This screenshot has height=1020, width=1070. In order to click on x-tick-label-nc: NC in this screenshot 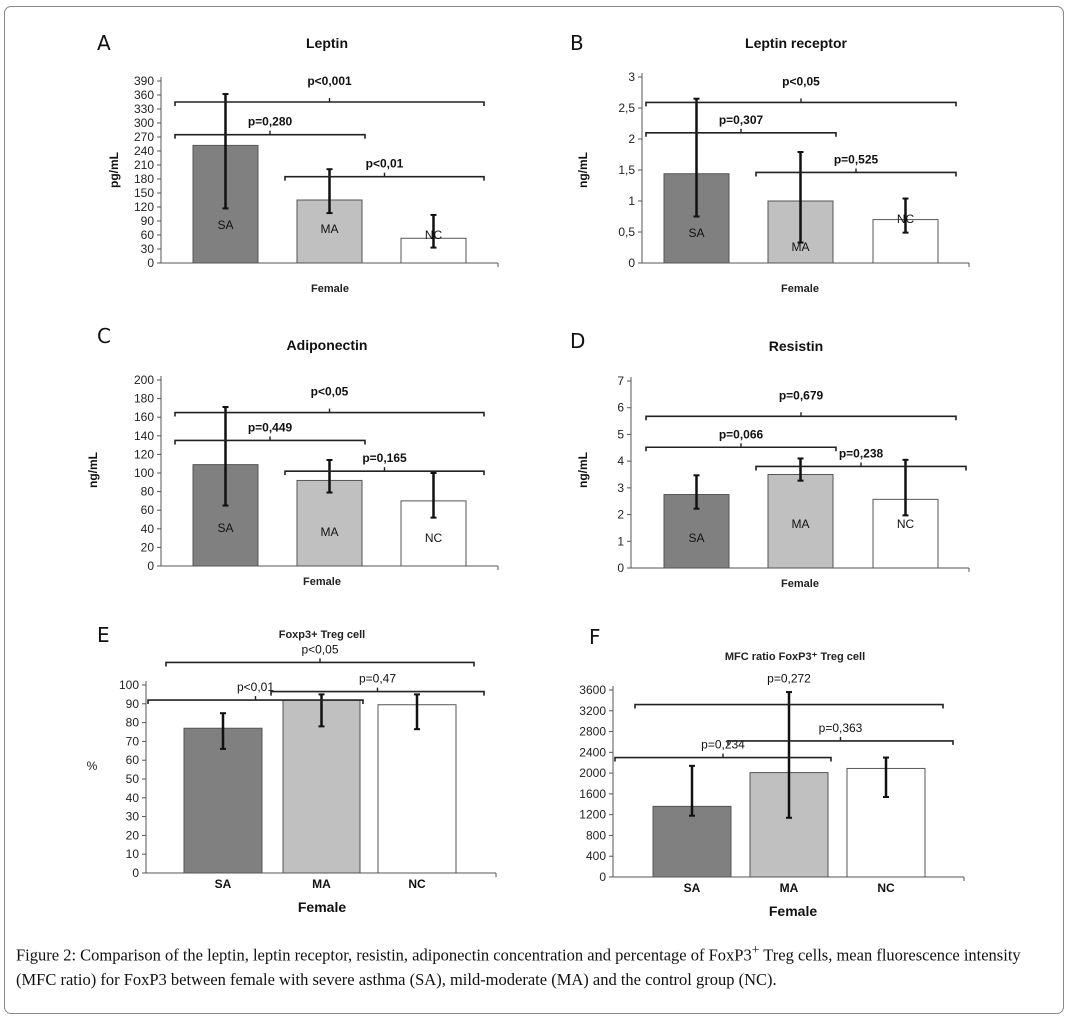, I will do `click(417, 884)`.